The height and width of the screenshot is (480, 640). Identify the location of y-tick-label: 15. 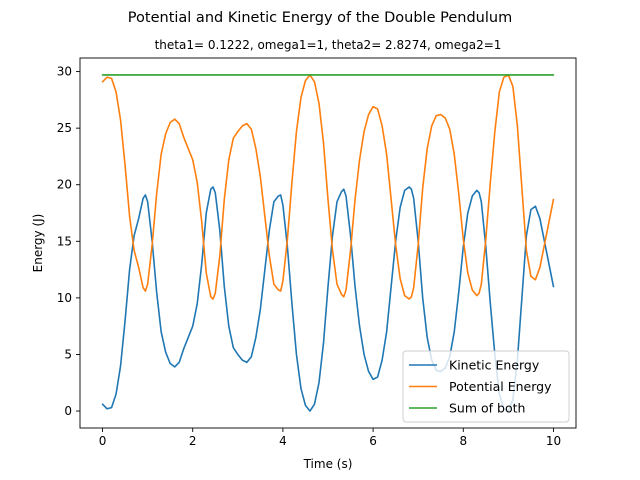
(64, 241).